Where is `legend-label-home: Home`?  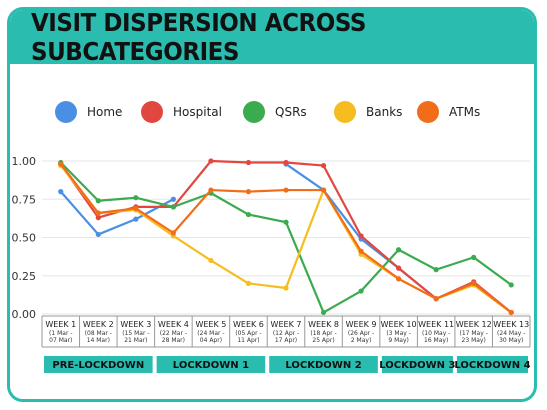 legend-label-home: Home is located at coordinates (104, 112).